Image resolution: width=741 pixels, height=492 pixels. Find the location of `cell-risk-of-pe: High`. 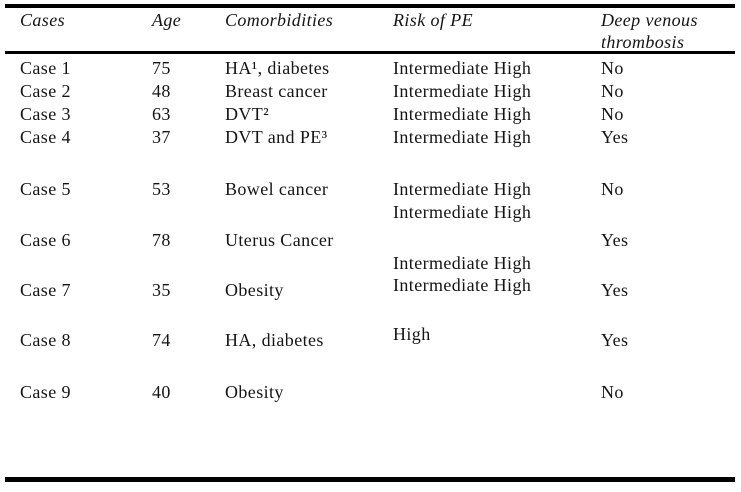

cell-risk-of-pe: High is located at coordinates (412, 334).